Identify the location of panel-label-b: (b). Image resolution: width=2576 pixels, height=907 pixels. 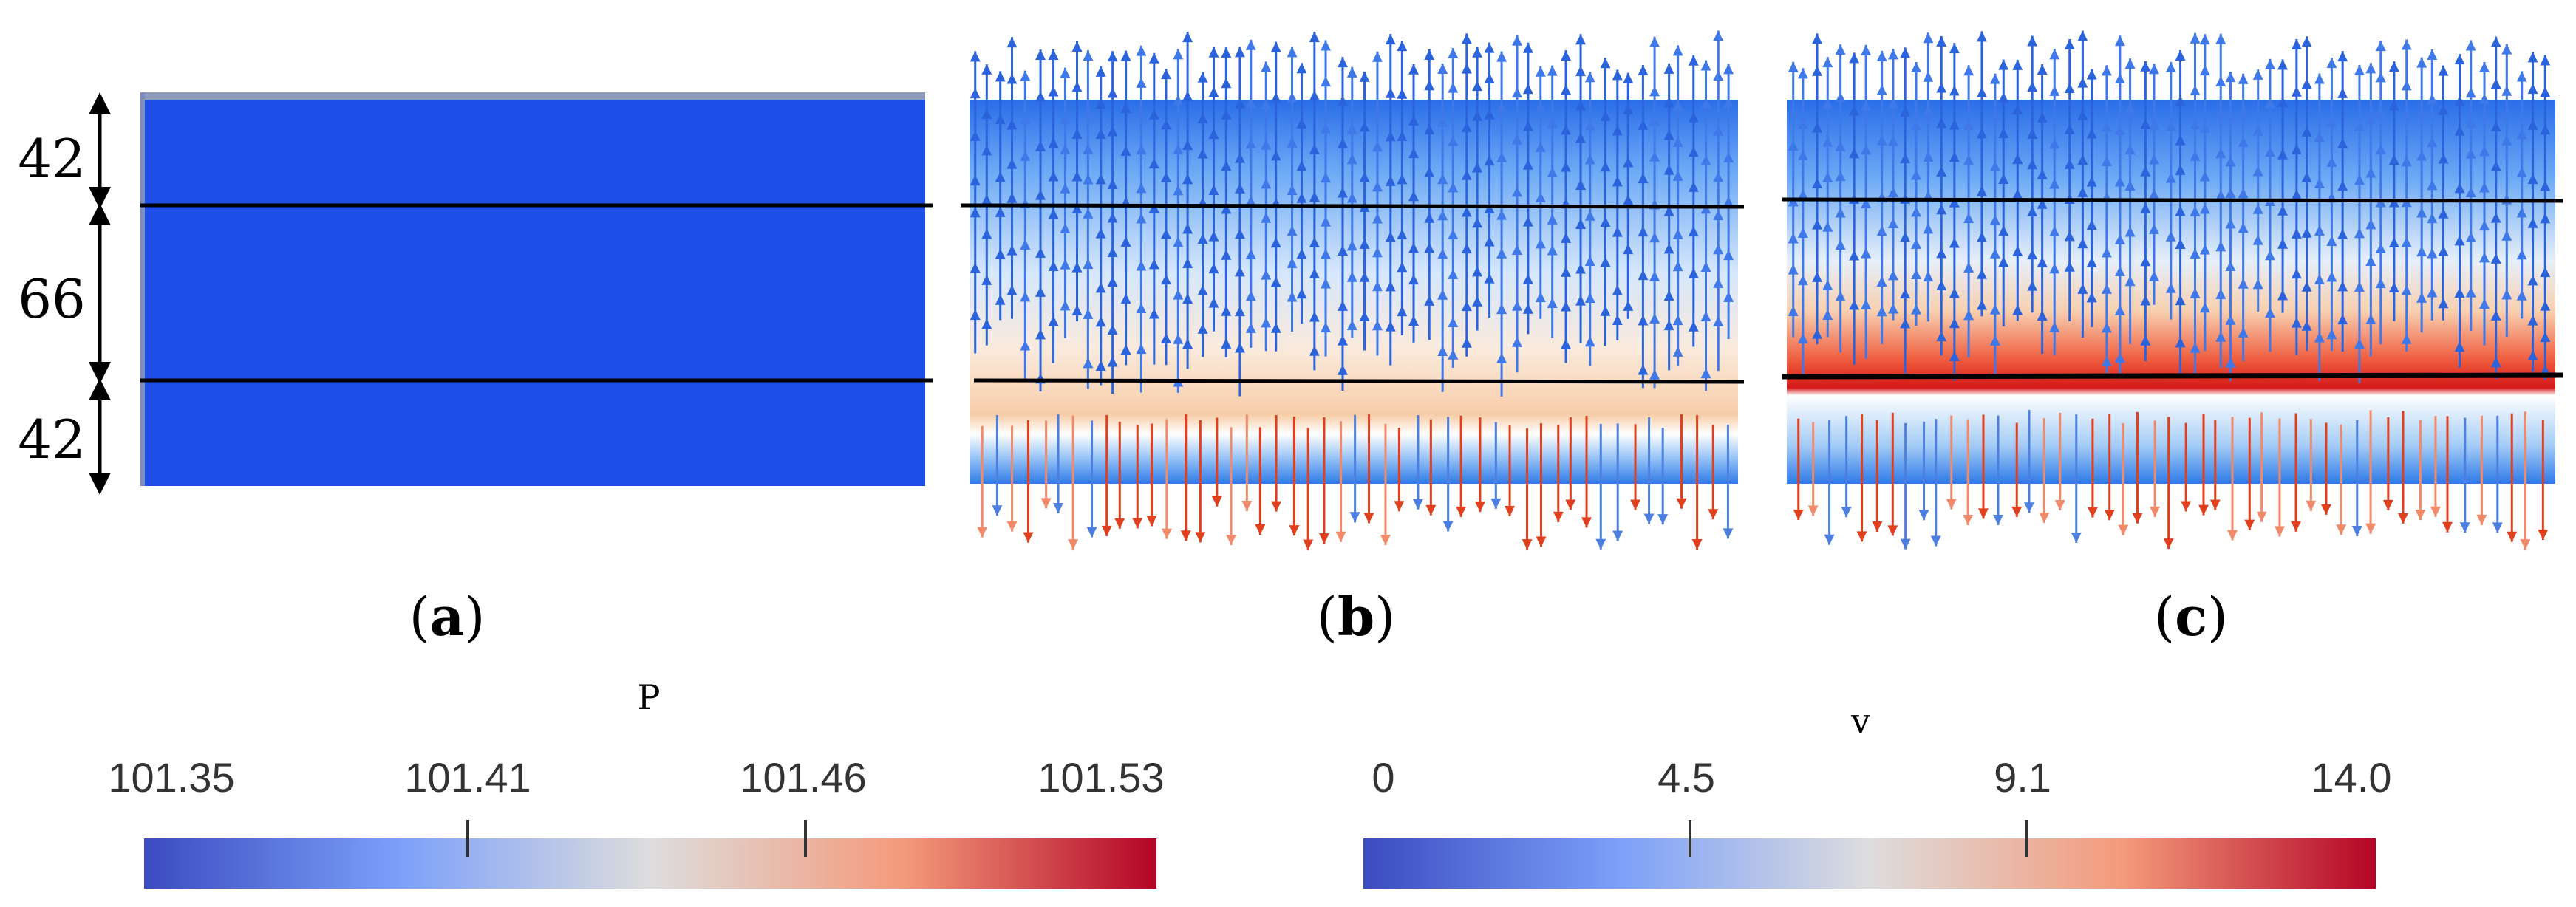
(1356, 617).